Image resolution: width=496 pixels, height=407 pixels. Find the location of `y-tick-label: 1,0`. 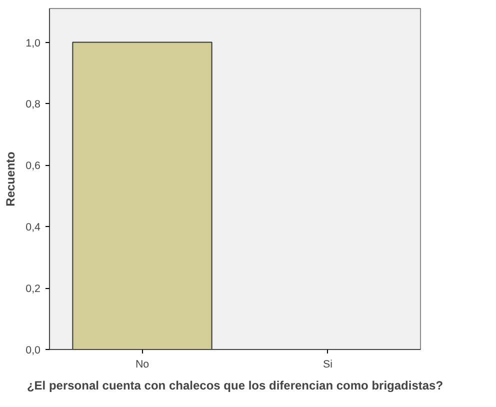

y-tick-label: 1,0 is located at coordinates (33, 43).